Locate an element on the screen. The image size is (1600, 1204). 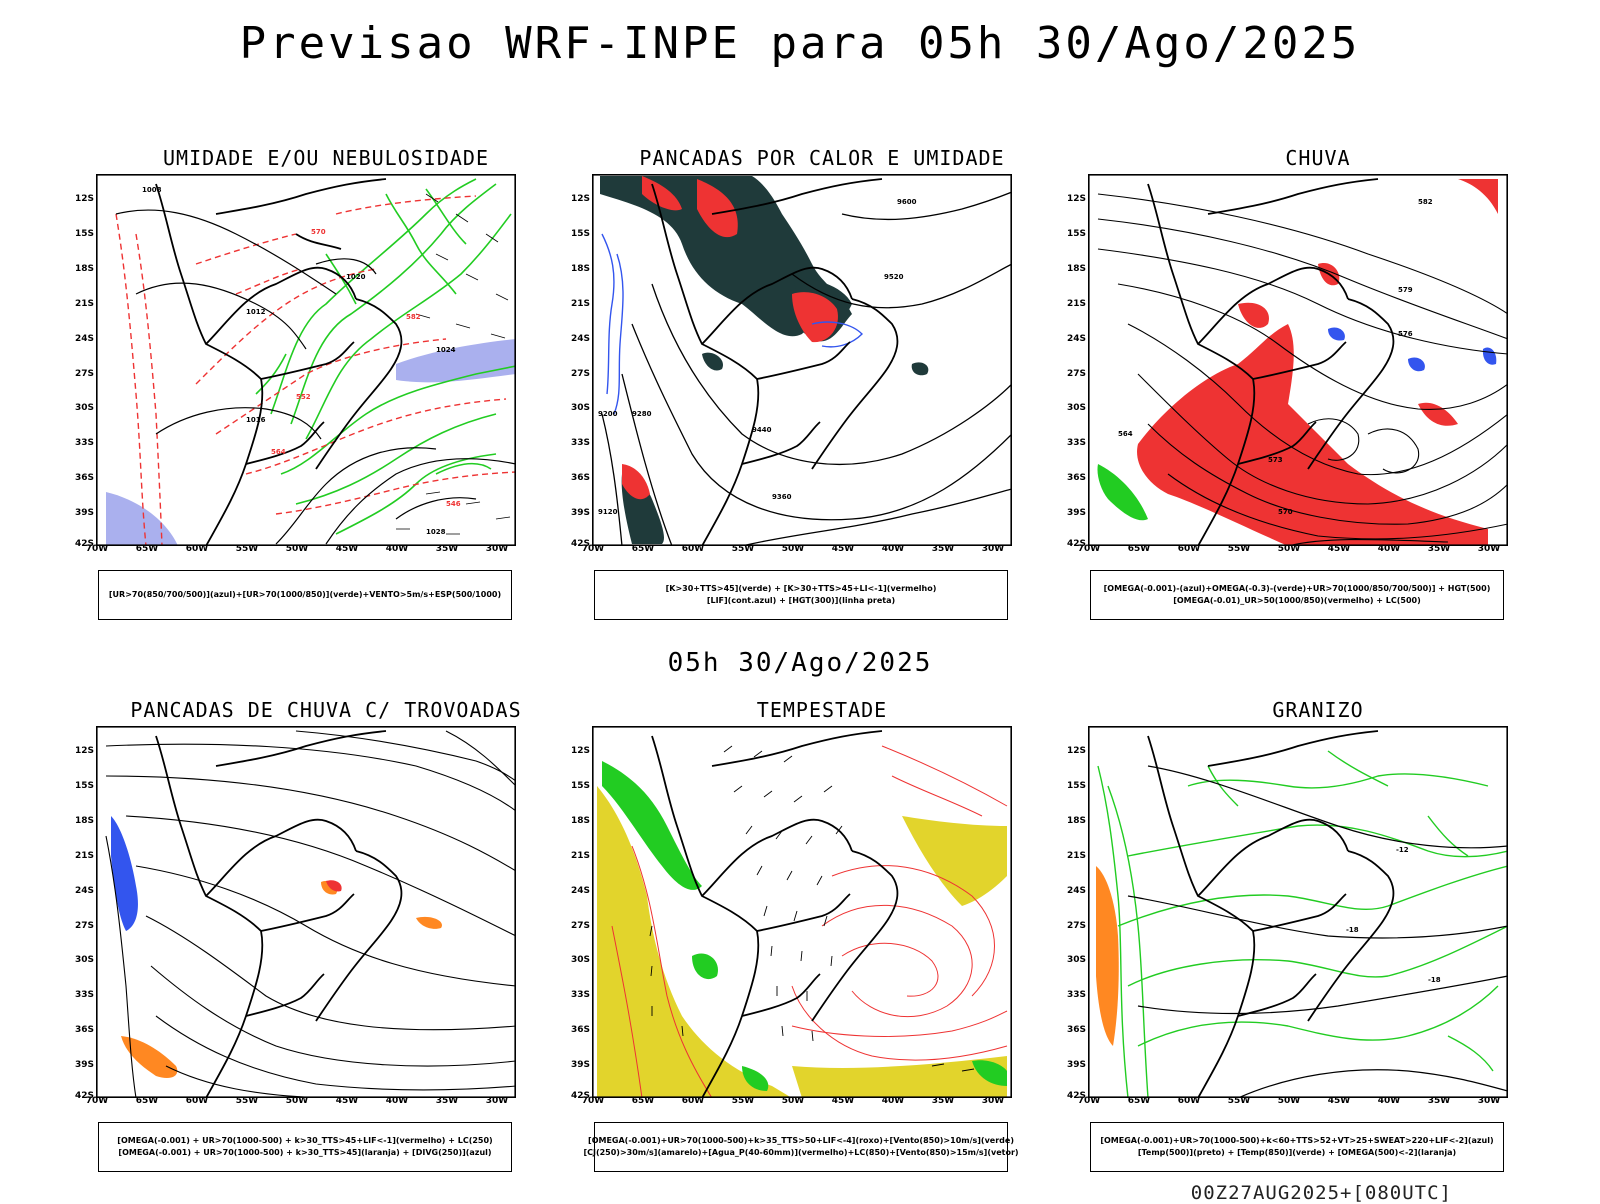
contour-label: 1020 is located at coordinates (356, 277).